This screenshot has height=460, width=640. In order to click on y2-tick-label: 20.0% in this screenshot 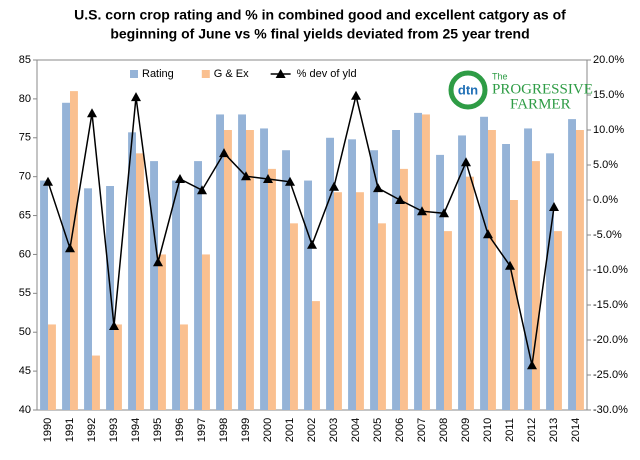, I will do `click(608, 60)`.